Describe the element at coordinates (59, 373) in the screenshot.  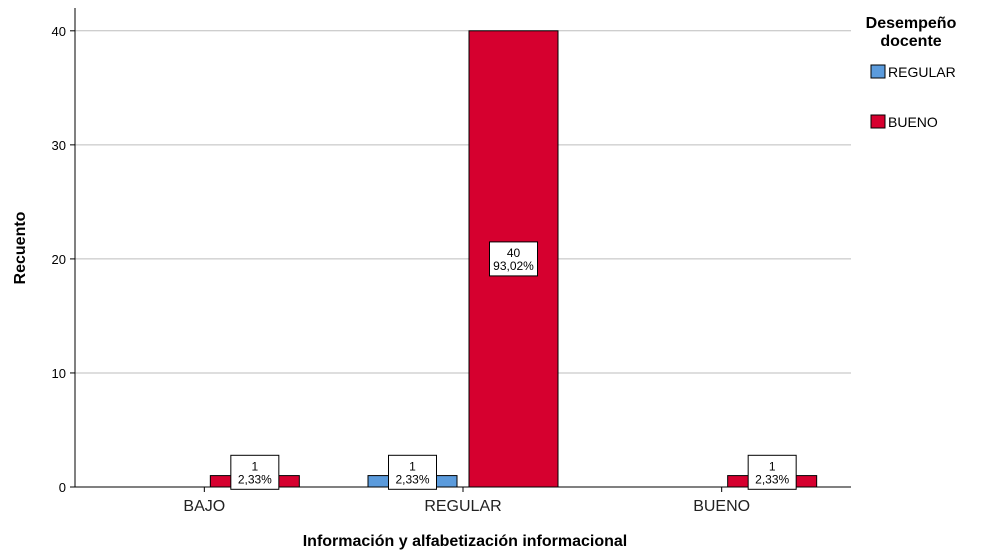
I see `y-tick-label: 10` at that location.